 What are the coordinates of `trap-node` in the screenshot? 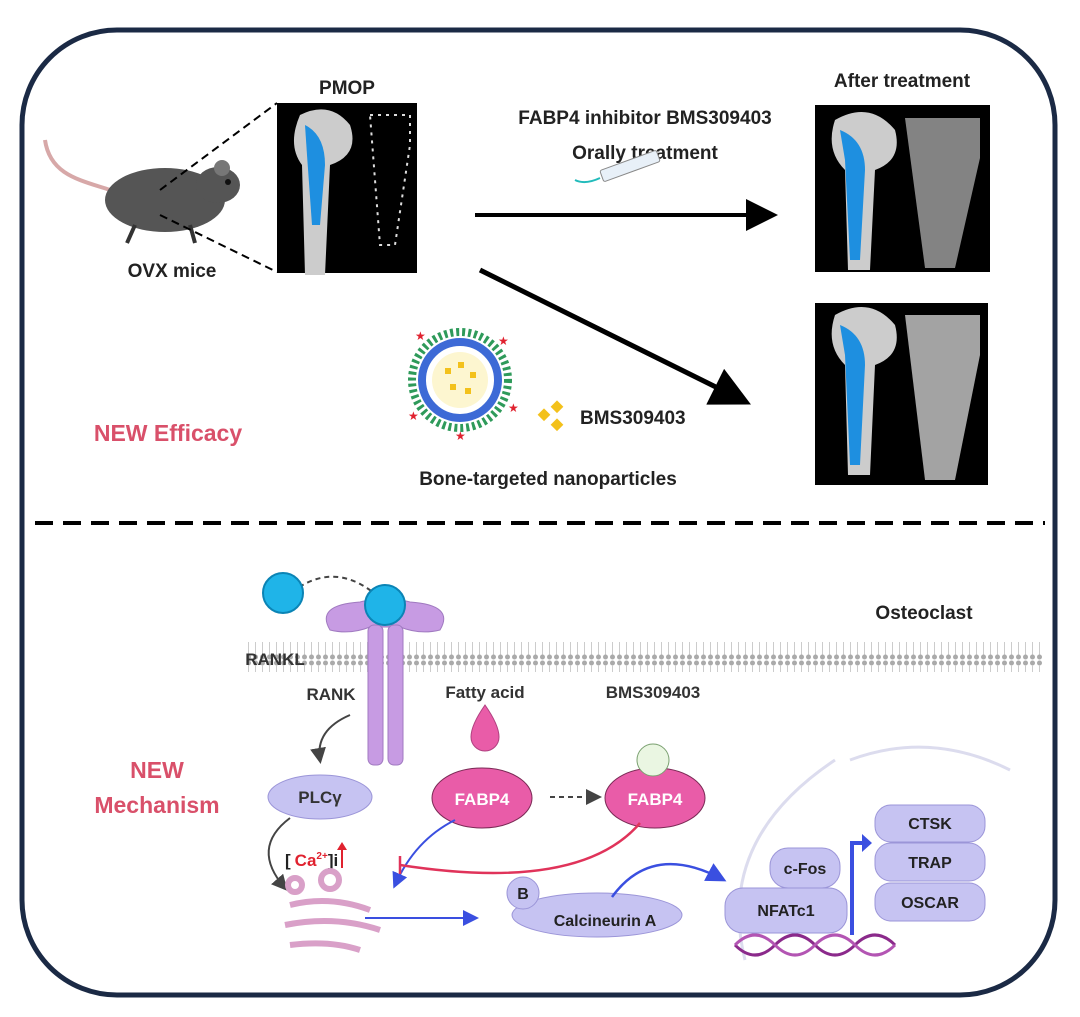 It's located at (930, 862).